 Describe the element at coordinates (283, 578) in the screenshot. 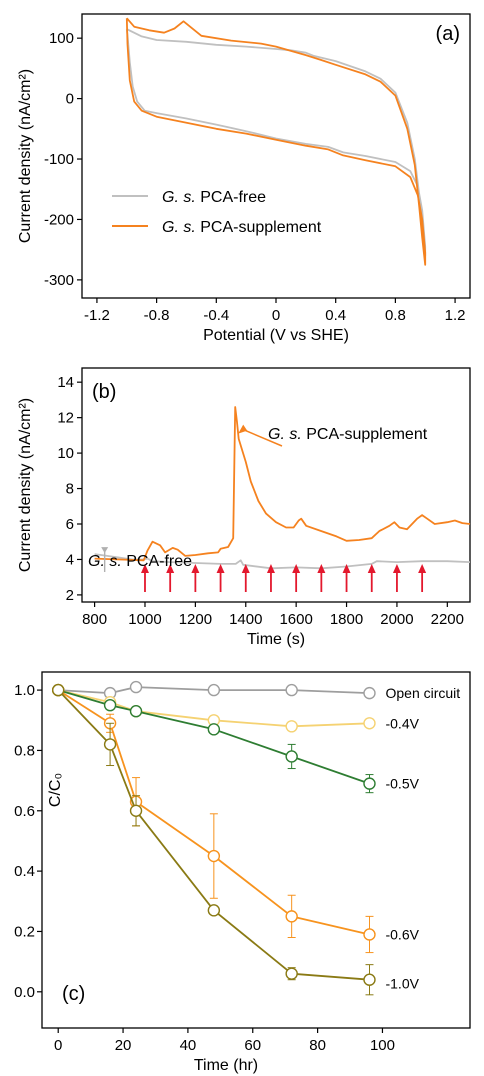

I see `injection-arrows` at that location.